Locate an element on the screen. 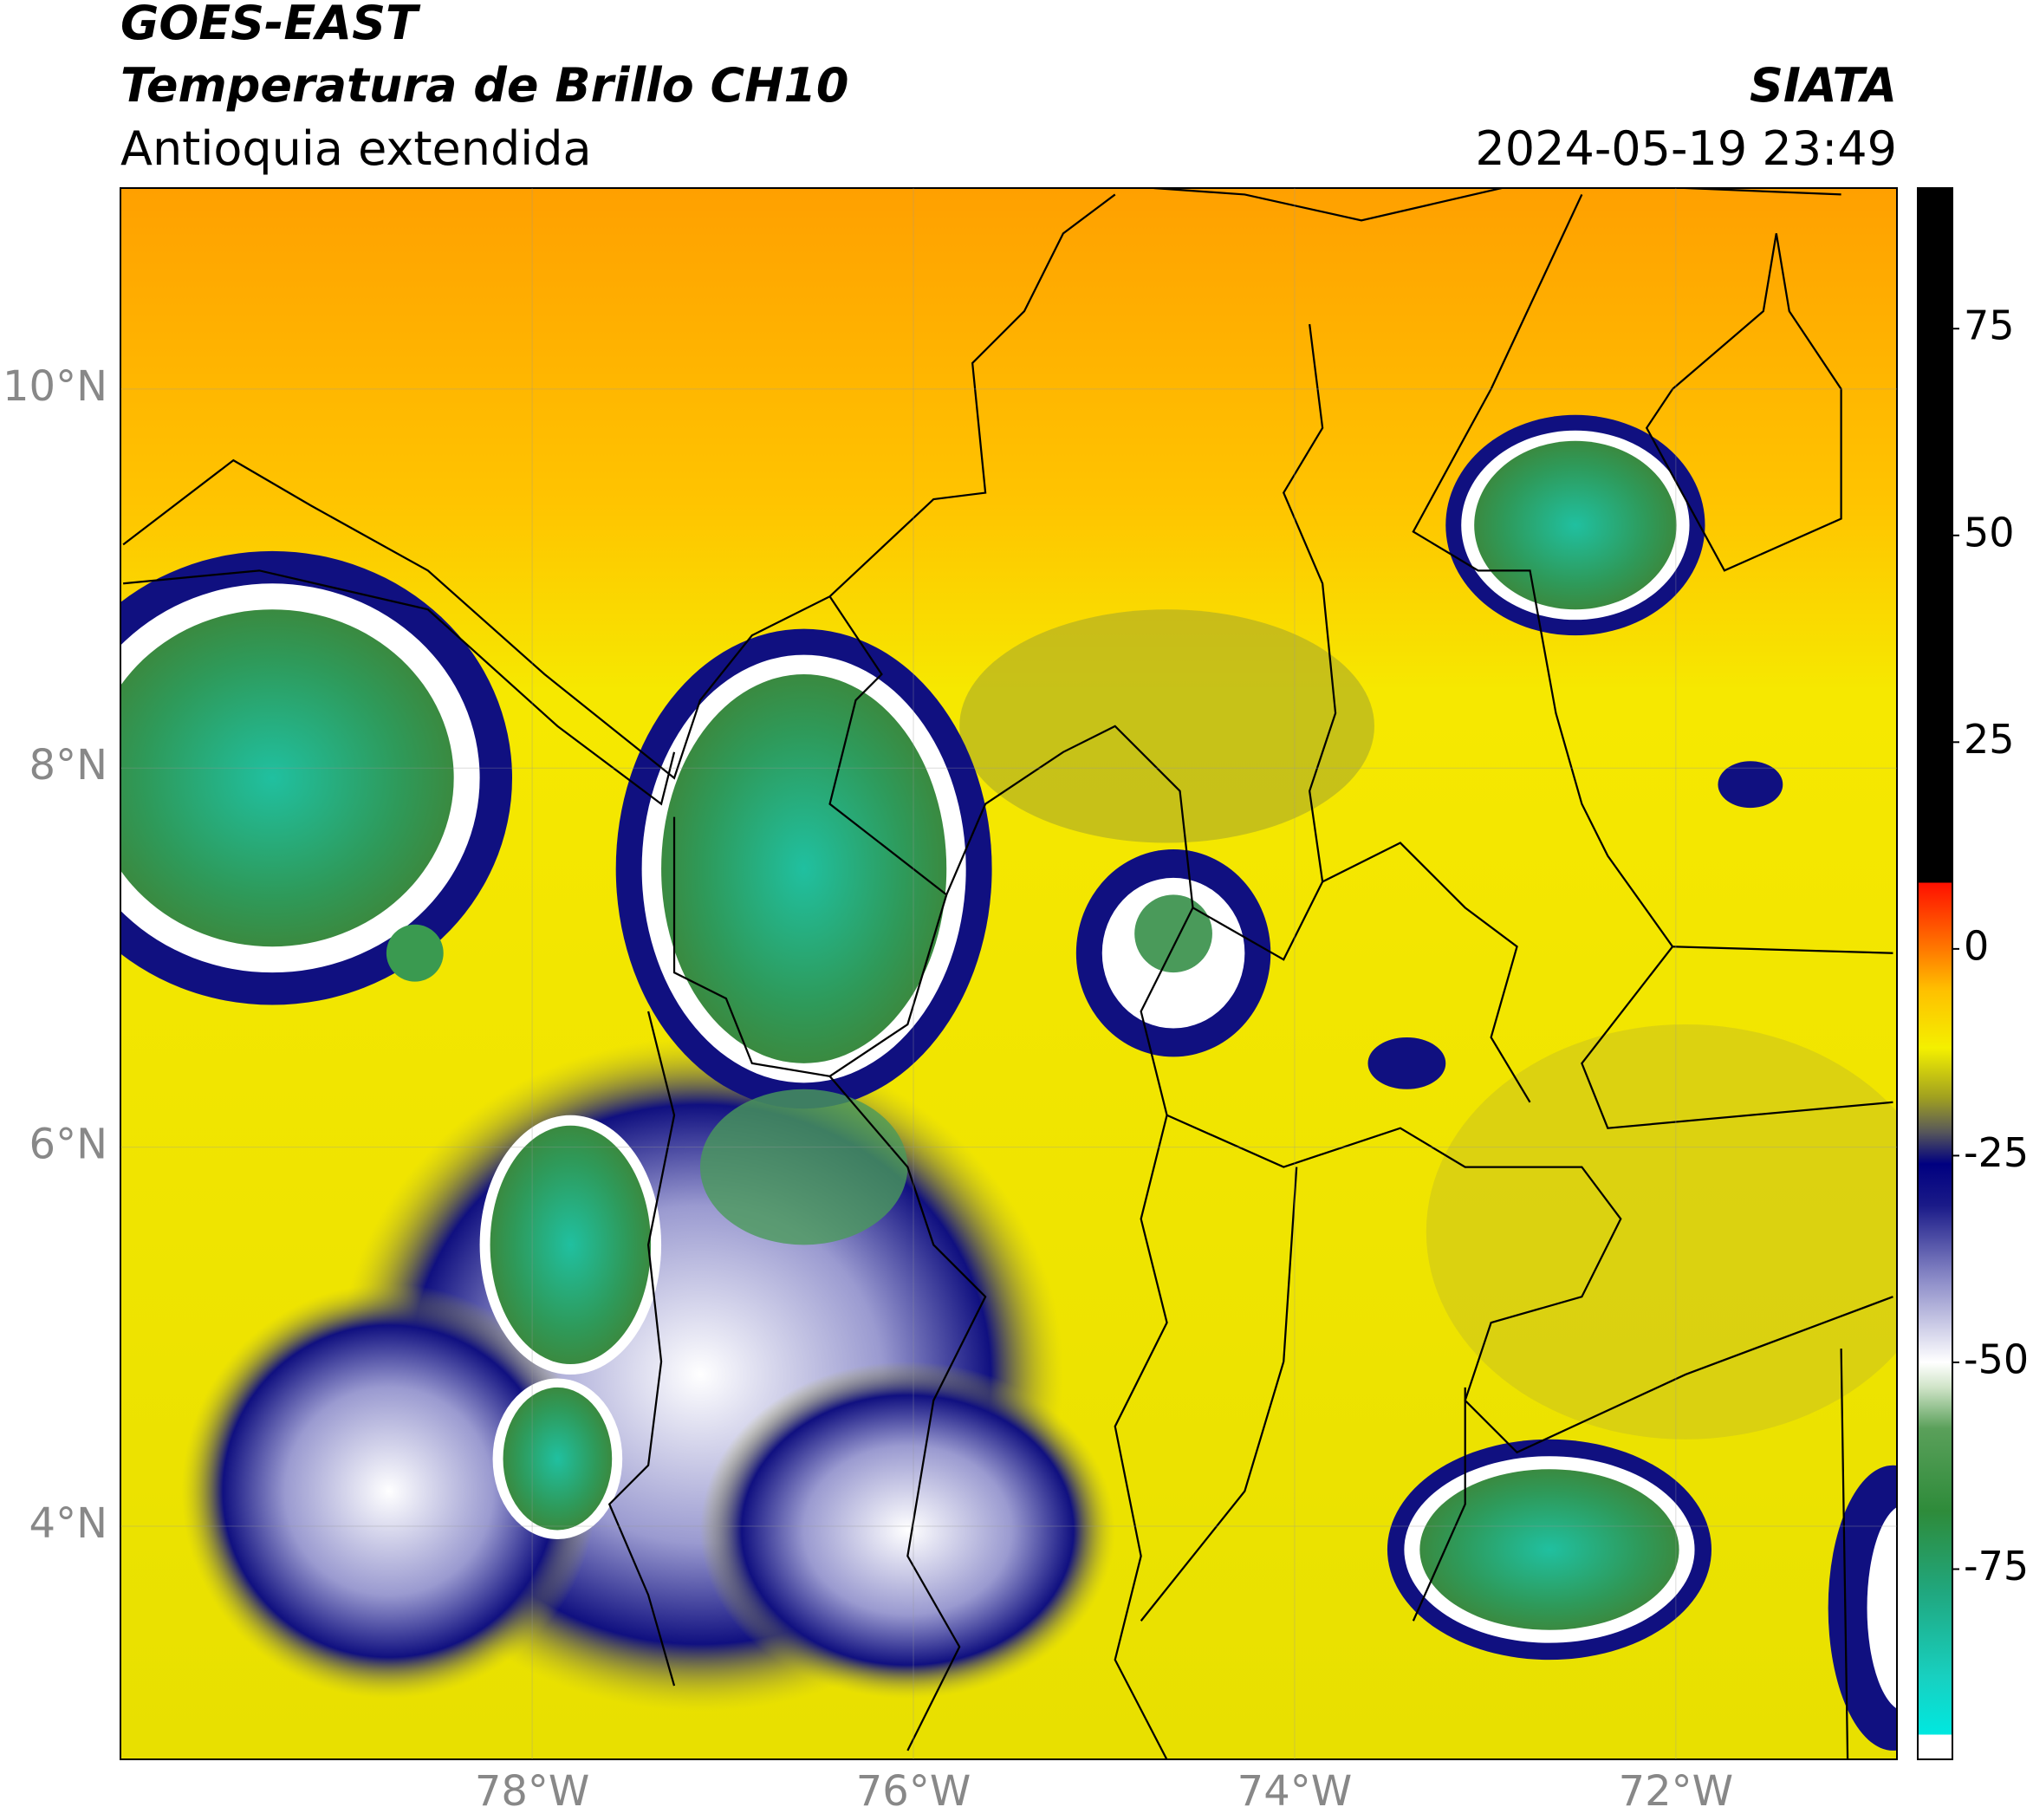 The height and width of the screenshot is (1820, 2033). colorbar-tick-label: 50 is located at coordinates (1990, 532).